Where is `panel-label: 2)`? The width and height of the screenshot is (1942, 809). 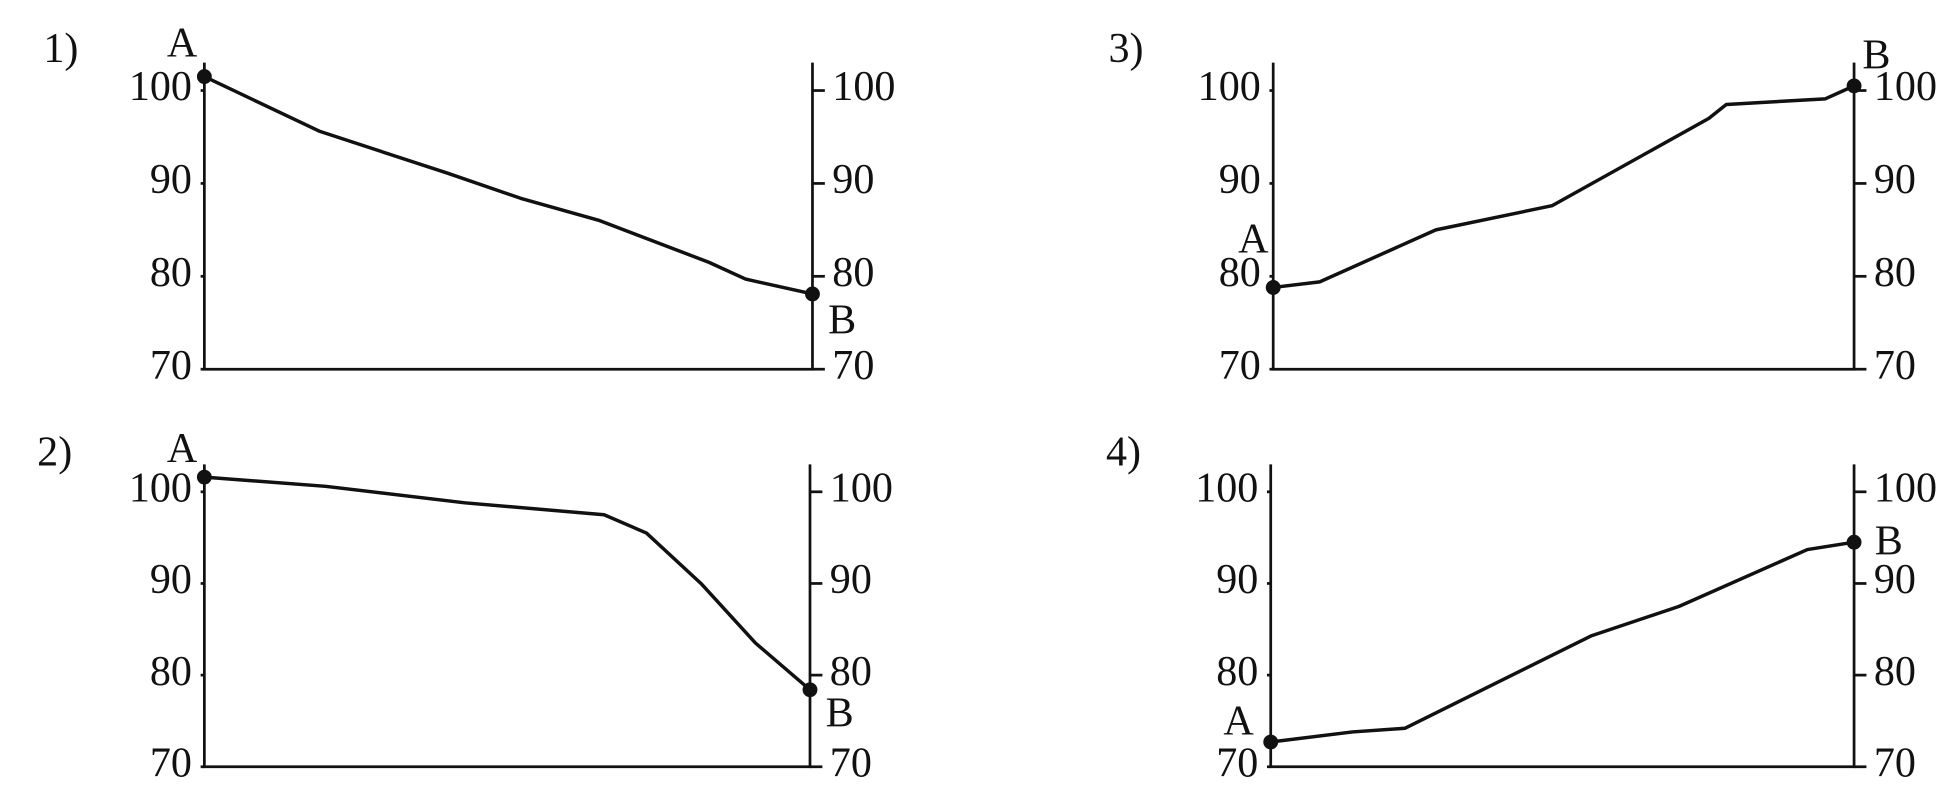 panel-label: 2) is located at coordinates (54, 452).